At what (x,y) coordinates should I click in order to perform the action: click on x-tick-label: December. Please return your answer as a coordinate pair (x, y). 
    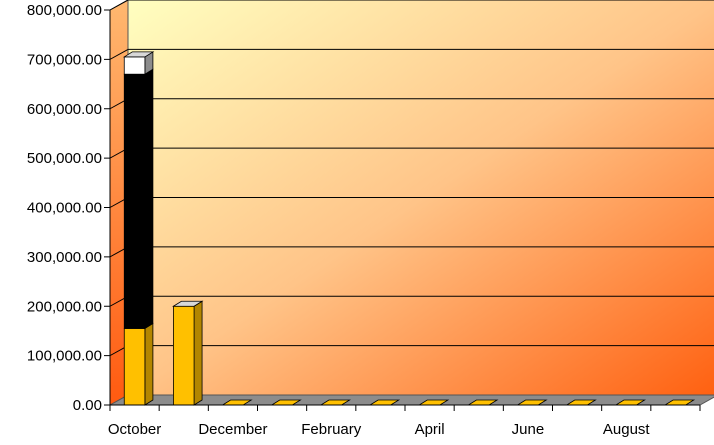
    Looking at the image, I should click on (232, 429).